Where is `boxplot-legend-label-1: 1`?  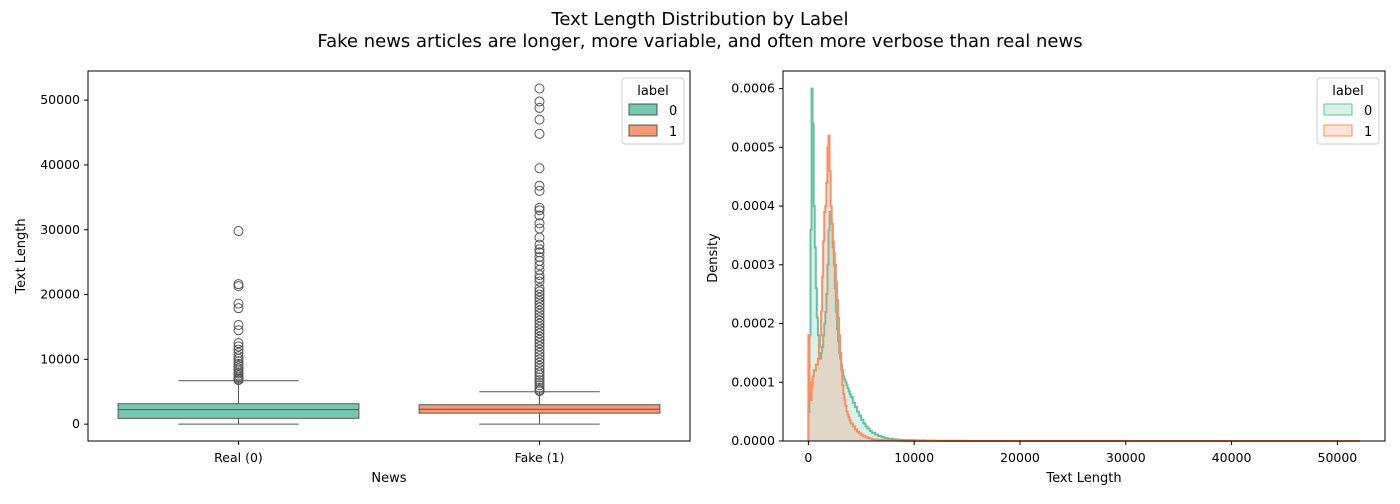
boxplot-legend-label-1: 1 is located at coordinates (673, 132).